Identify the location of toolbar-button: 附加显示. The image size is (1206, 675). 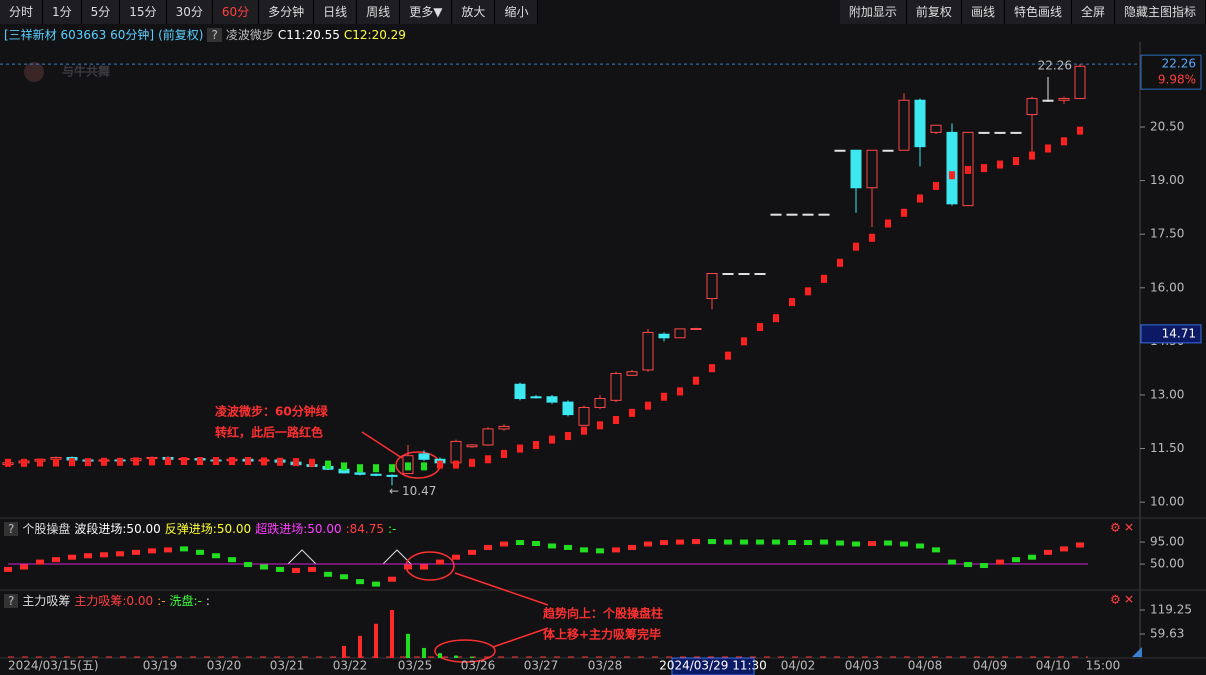
(873, 12).